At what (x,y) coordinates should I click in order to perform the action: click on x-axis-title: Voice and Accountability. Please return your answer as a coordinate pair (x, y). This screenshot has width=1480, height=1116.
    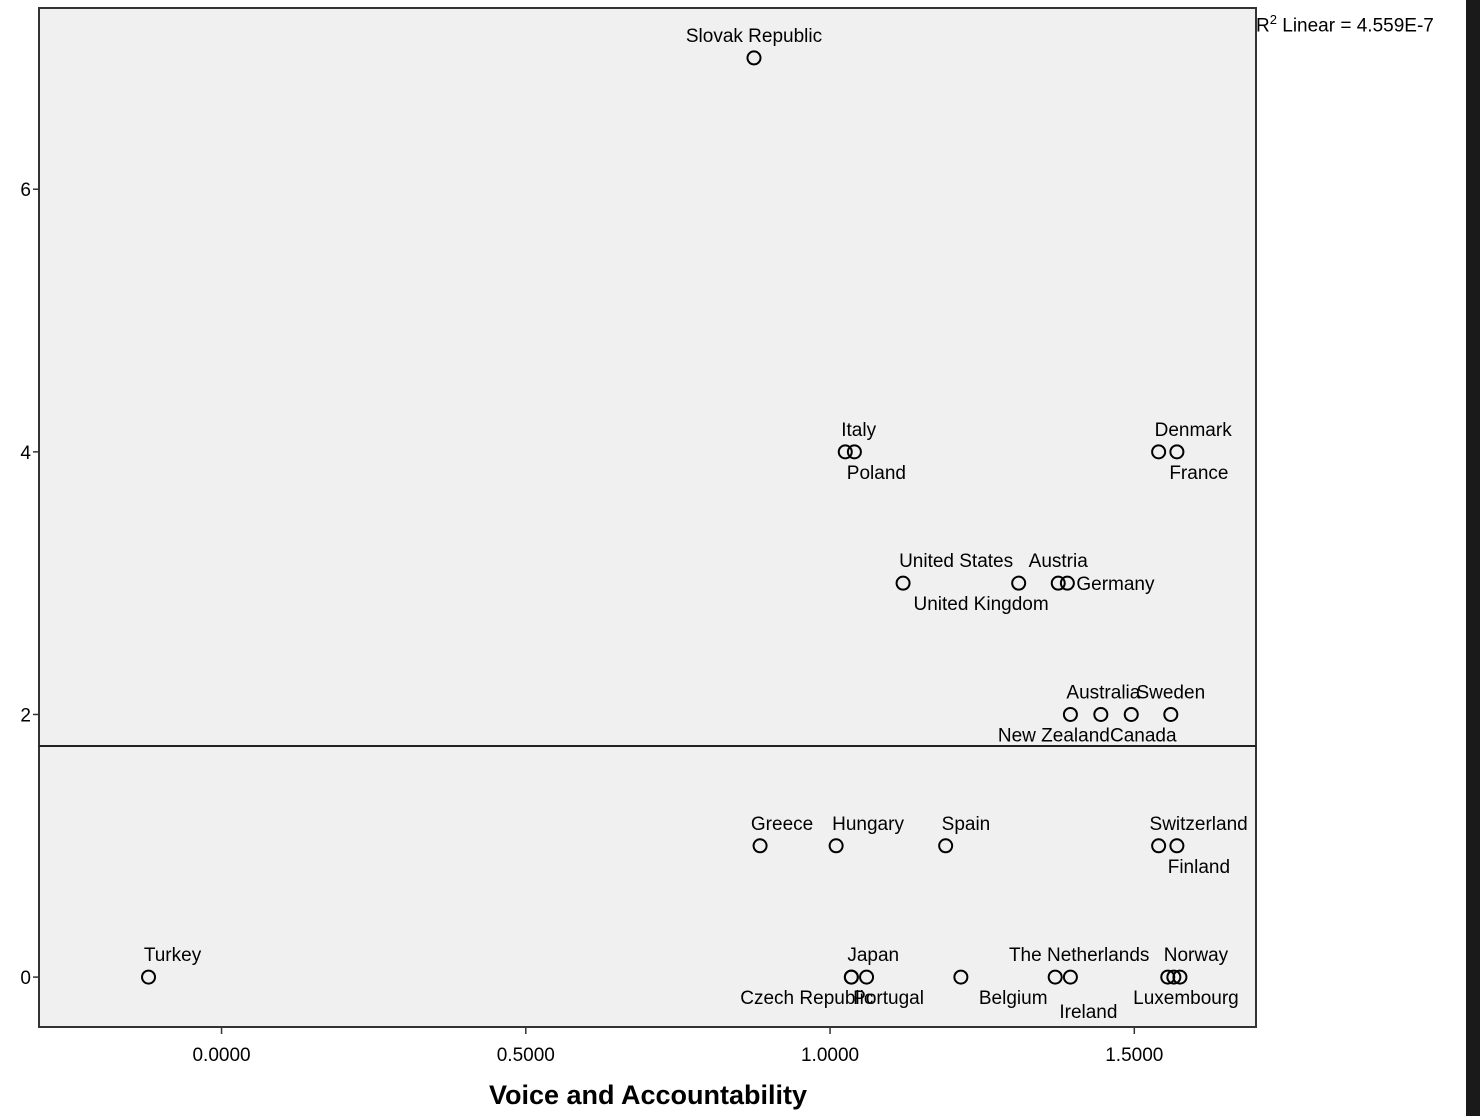
    Looking at the image, I should click on (648, 1095).